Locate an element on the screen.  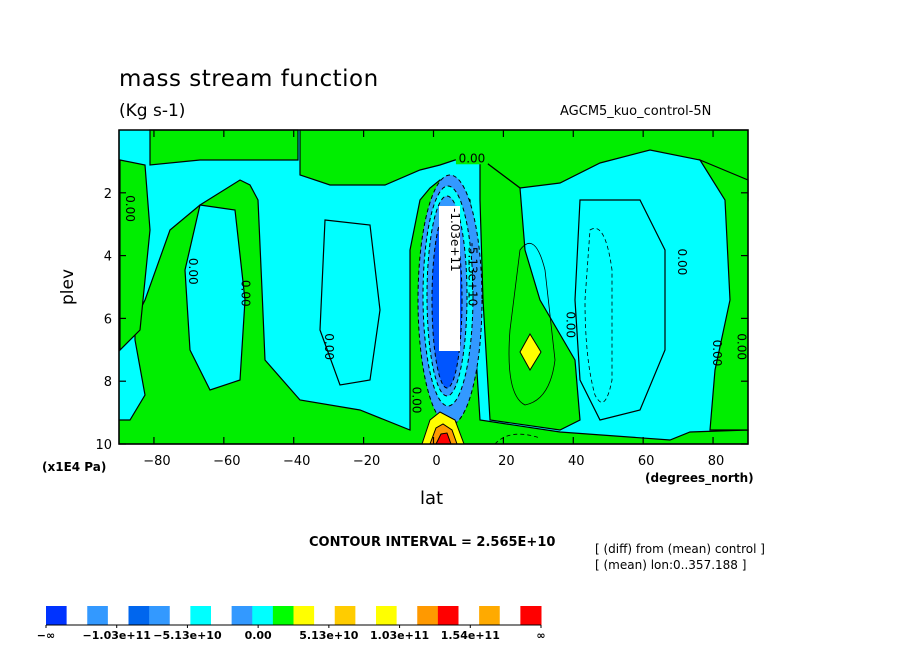
chart-title: mass stream function is located at coordinates (249, 79).